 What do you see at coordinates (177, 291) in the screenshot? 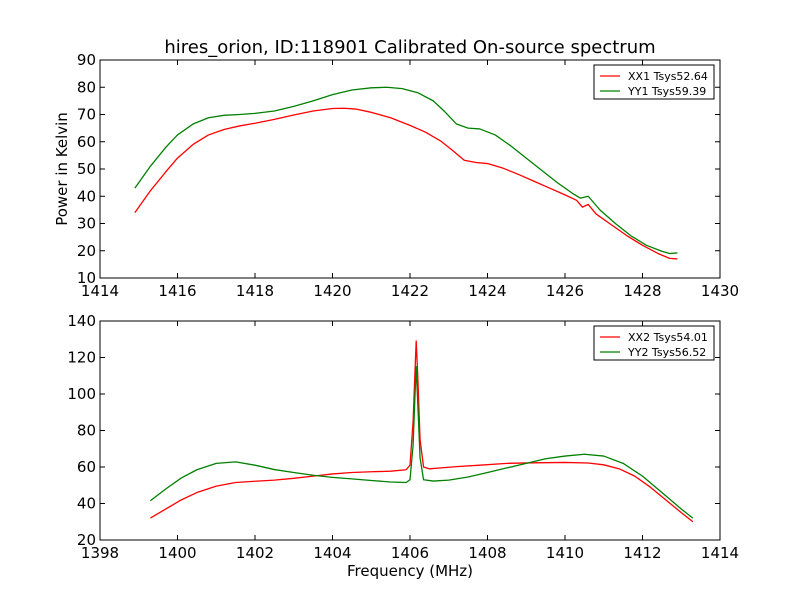
I see `x-tick-label: 1416` at bounding box center [177, 291].